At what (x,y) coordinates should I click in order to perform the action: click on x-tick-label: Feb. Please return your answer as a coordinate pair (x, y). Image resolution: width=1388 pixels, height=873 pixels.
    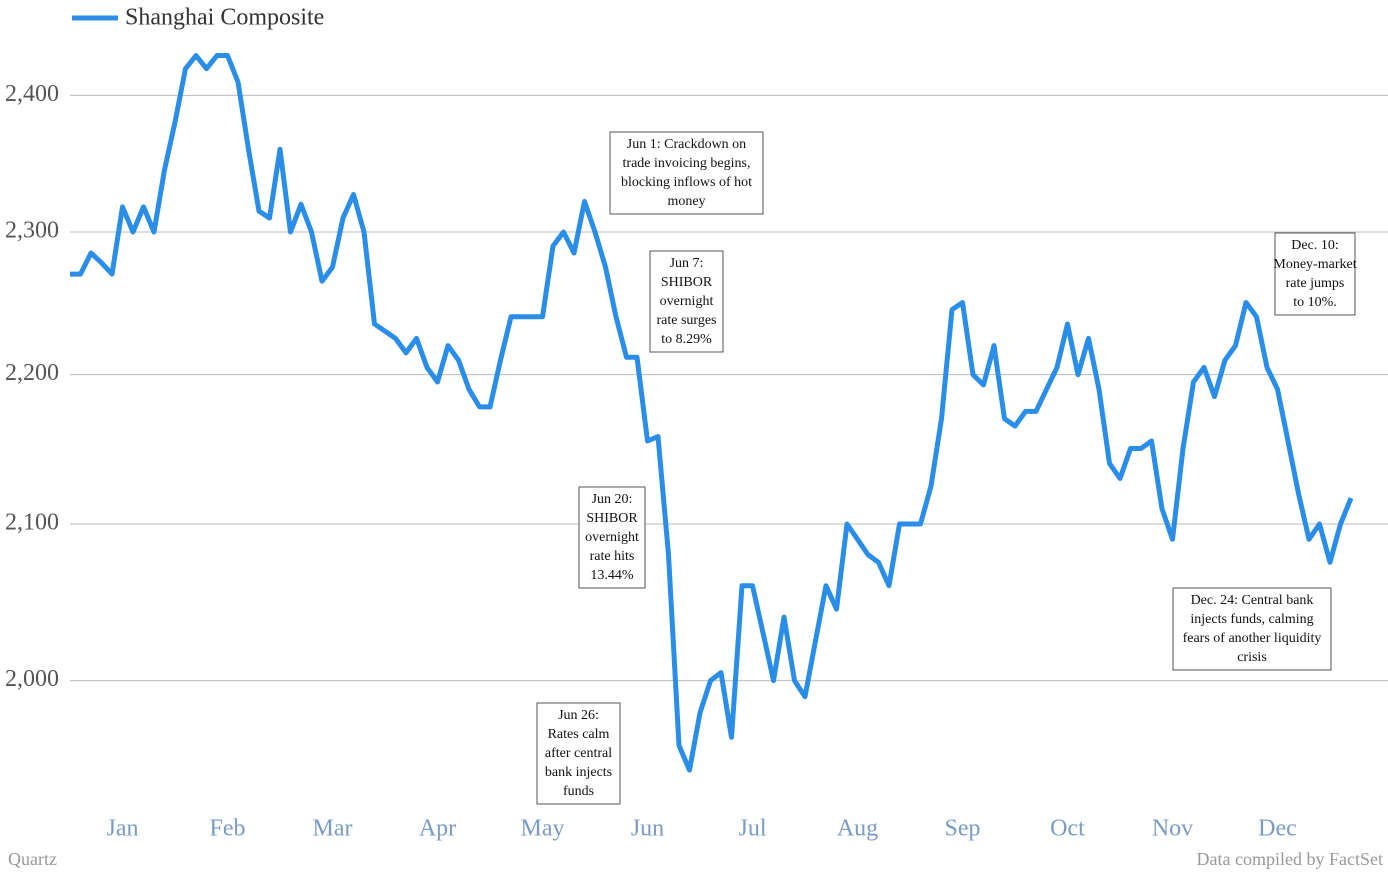
    Looking at the image, I should click on (228, 829).